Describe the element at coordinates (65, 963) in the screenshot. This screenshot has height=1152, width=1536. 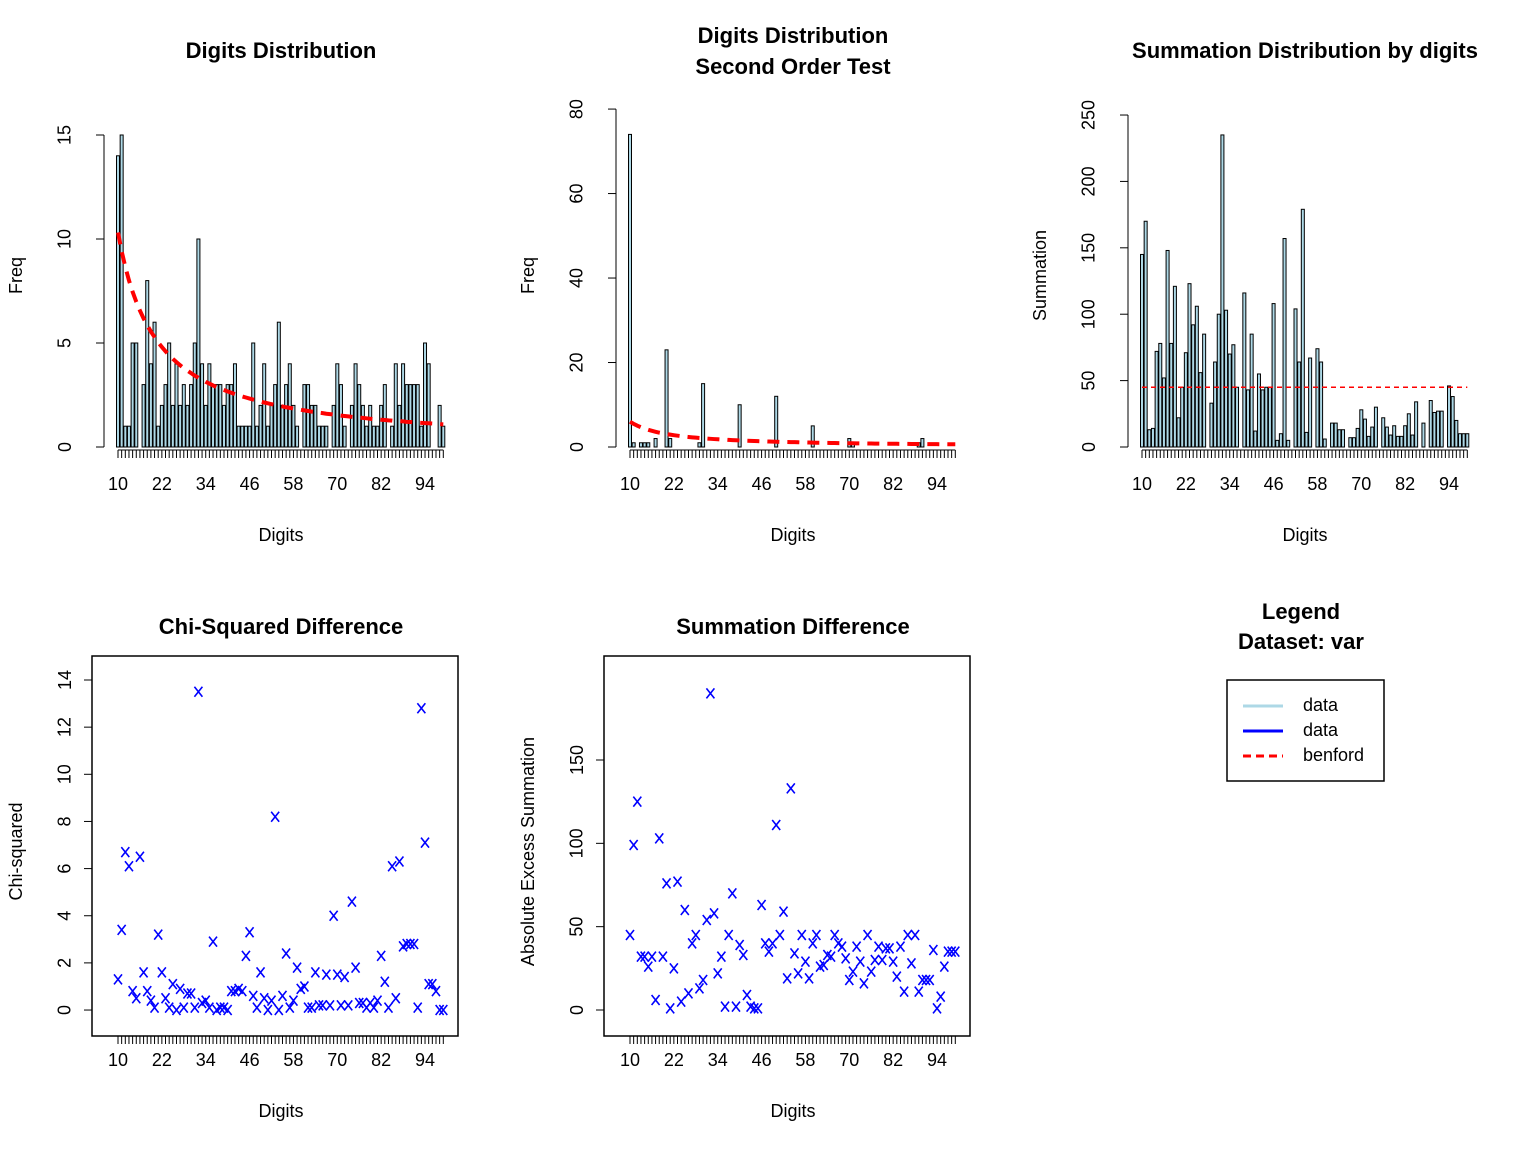
I see `y-tick-label: 2` at that location.